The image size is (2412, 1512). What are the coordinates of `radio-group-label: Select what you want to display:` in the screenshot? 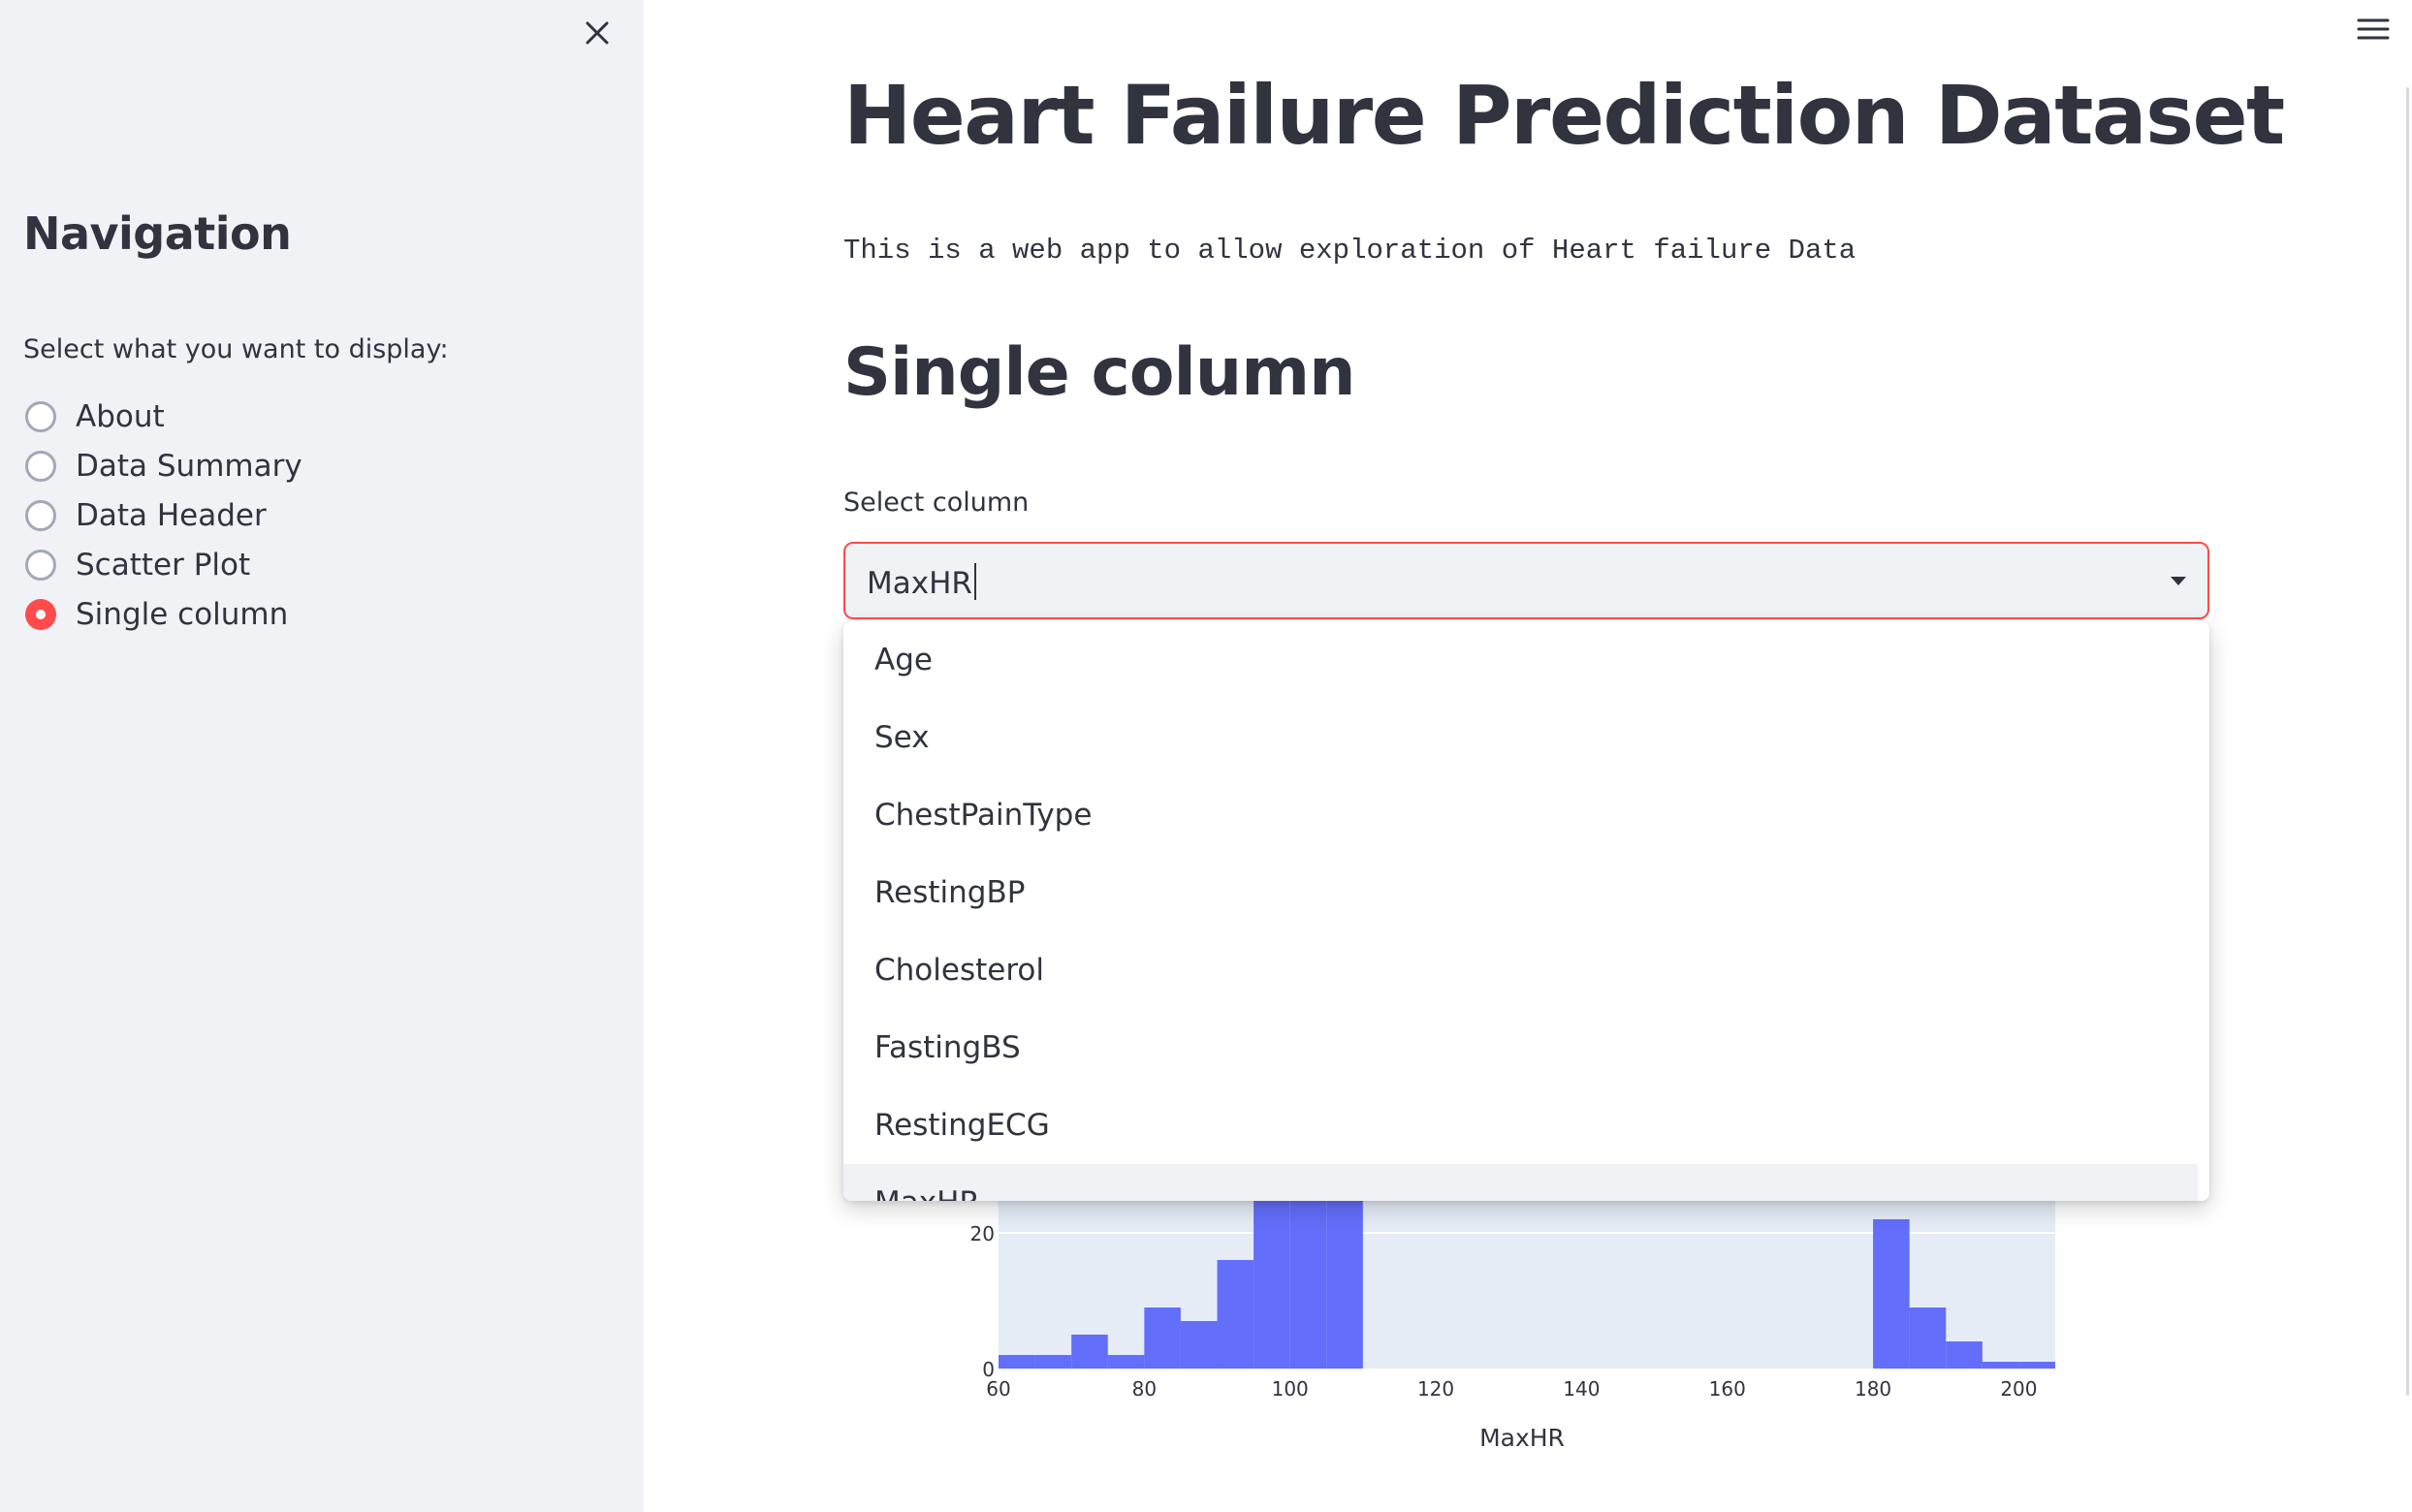 It's located at (236, 349).